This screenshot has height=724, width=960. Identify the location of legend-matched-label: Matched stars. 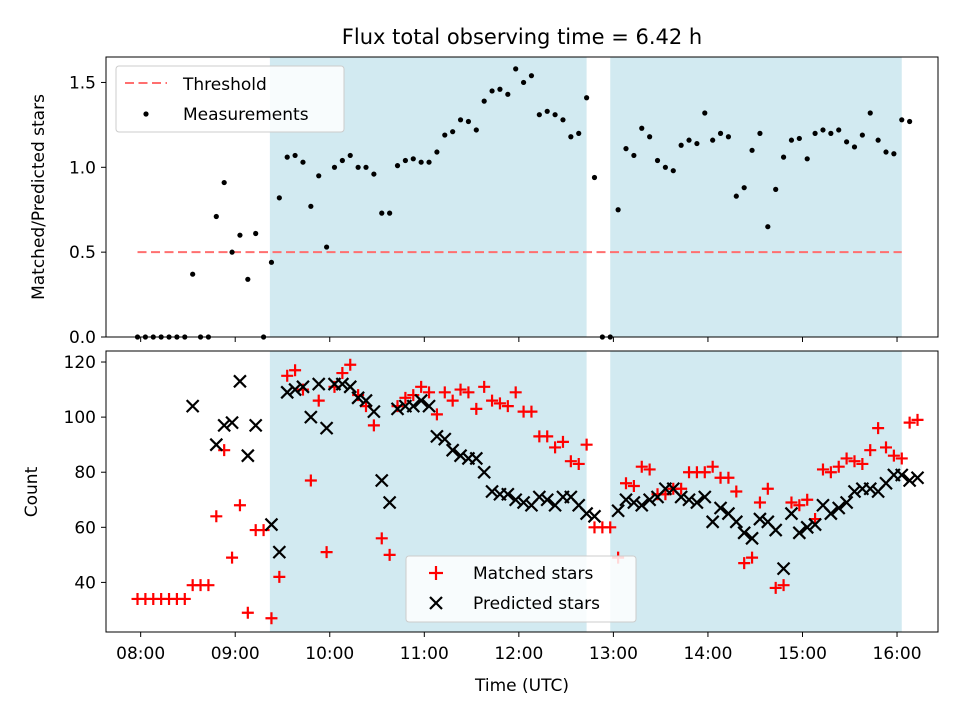
(533, 574).